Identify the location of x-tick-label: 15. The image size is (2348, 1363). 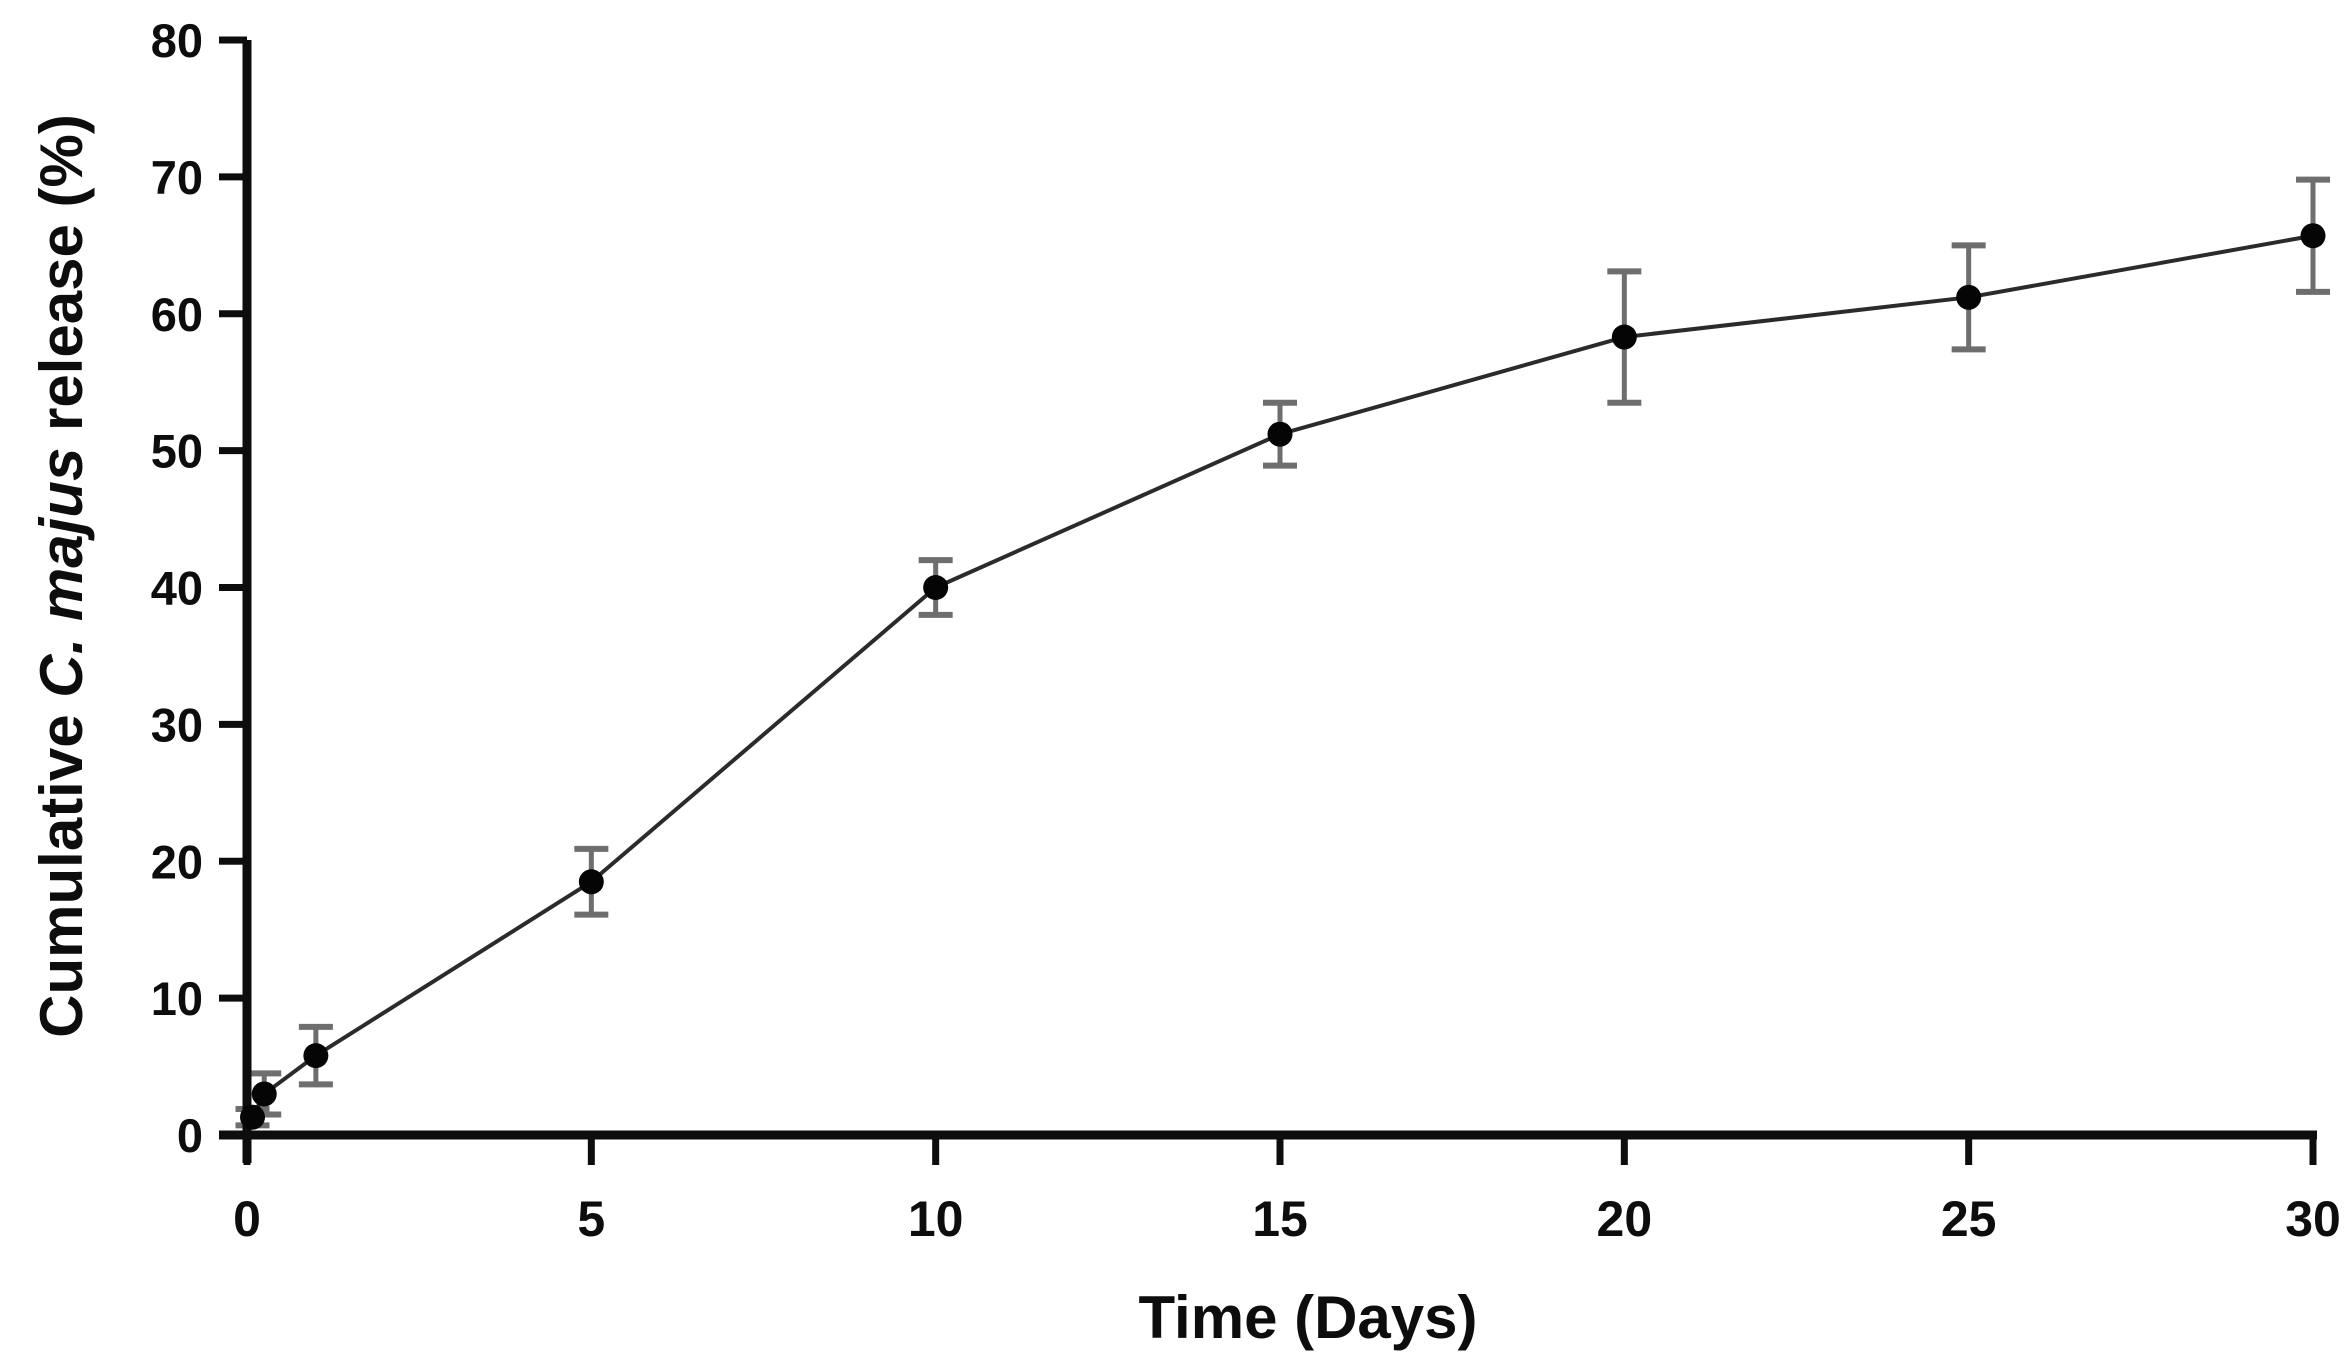
(1280, 1219).